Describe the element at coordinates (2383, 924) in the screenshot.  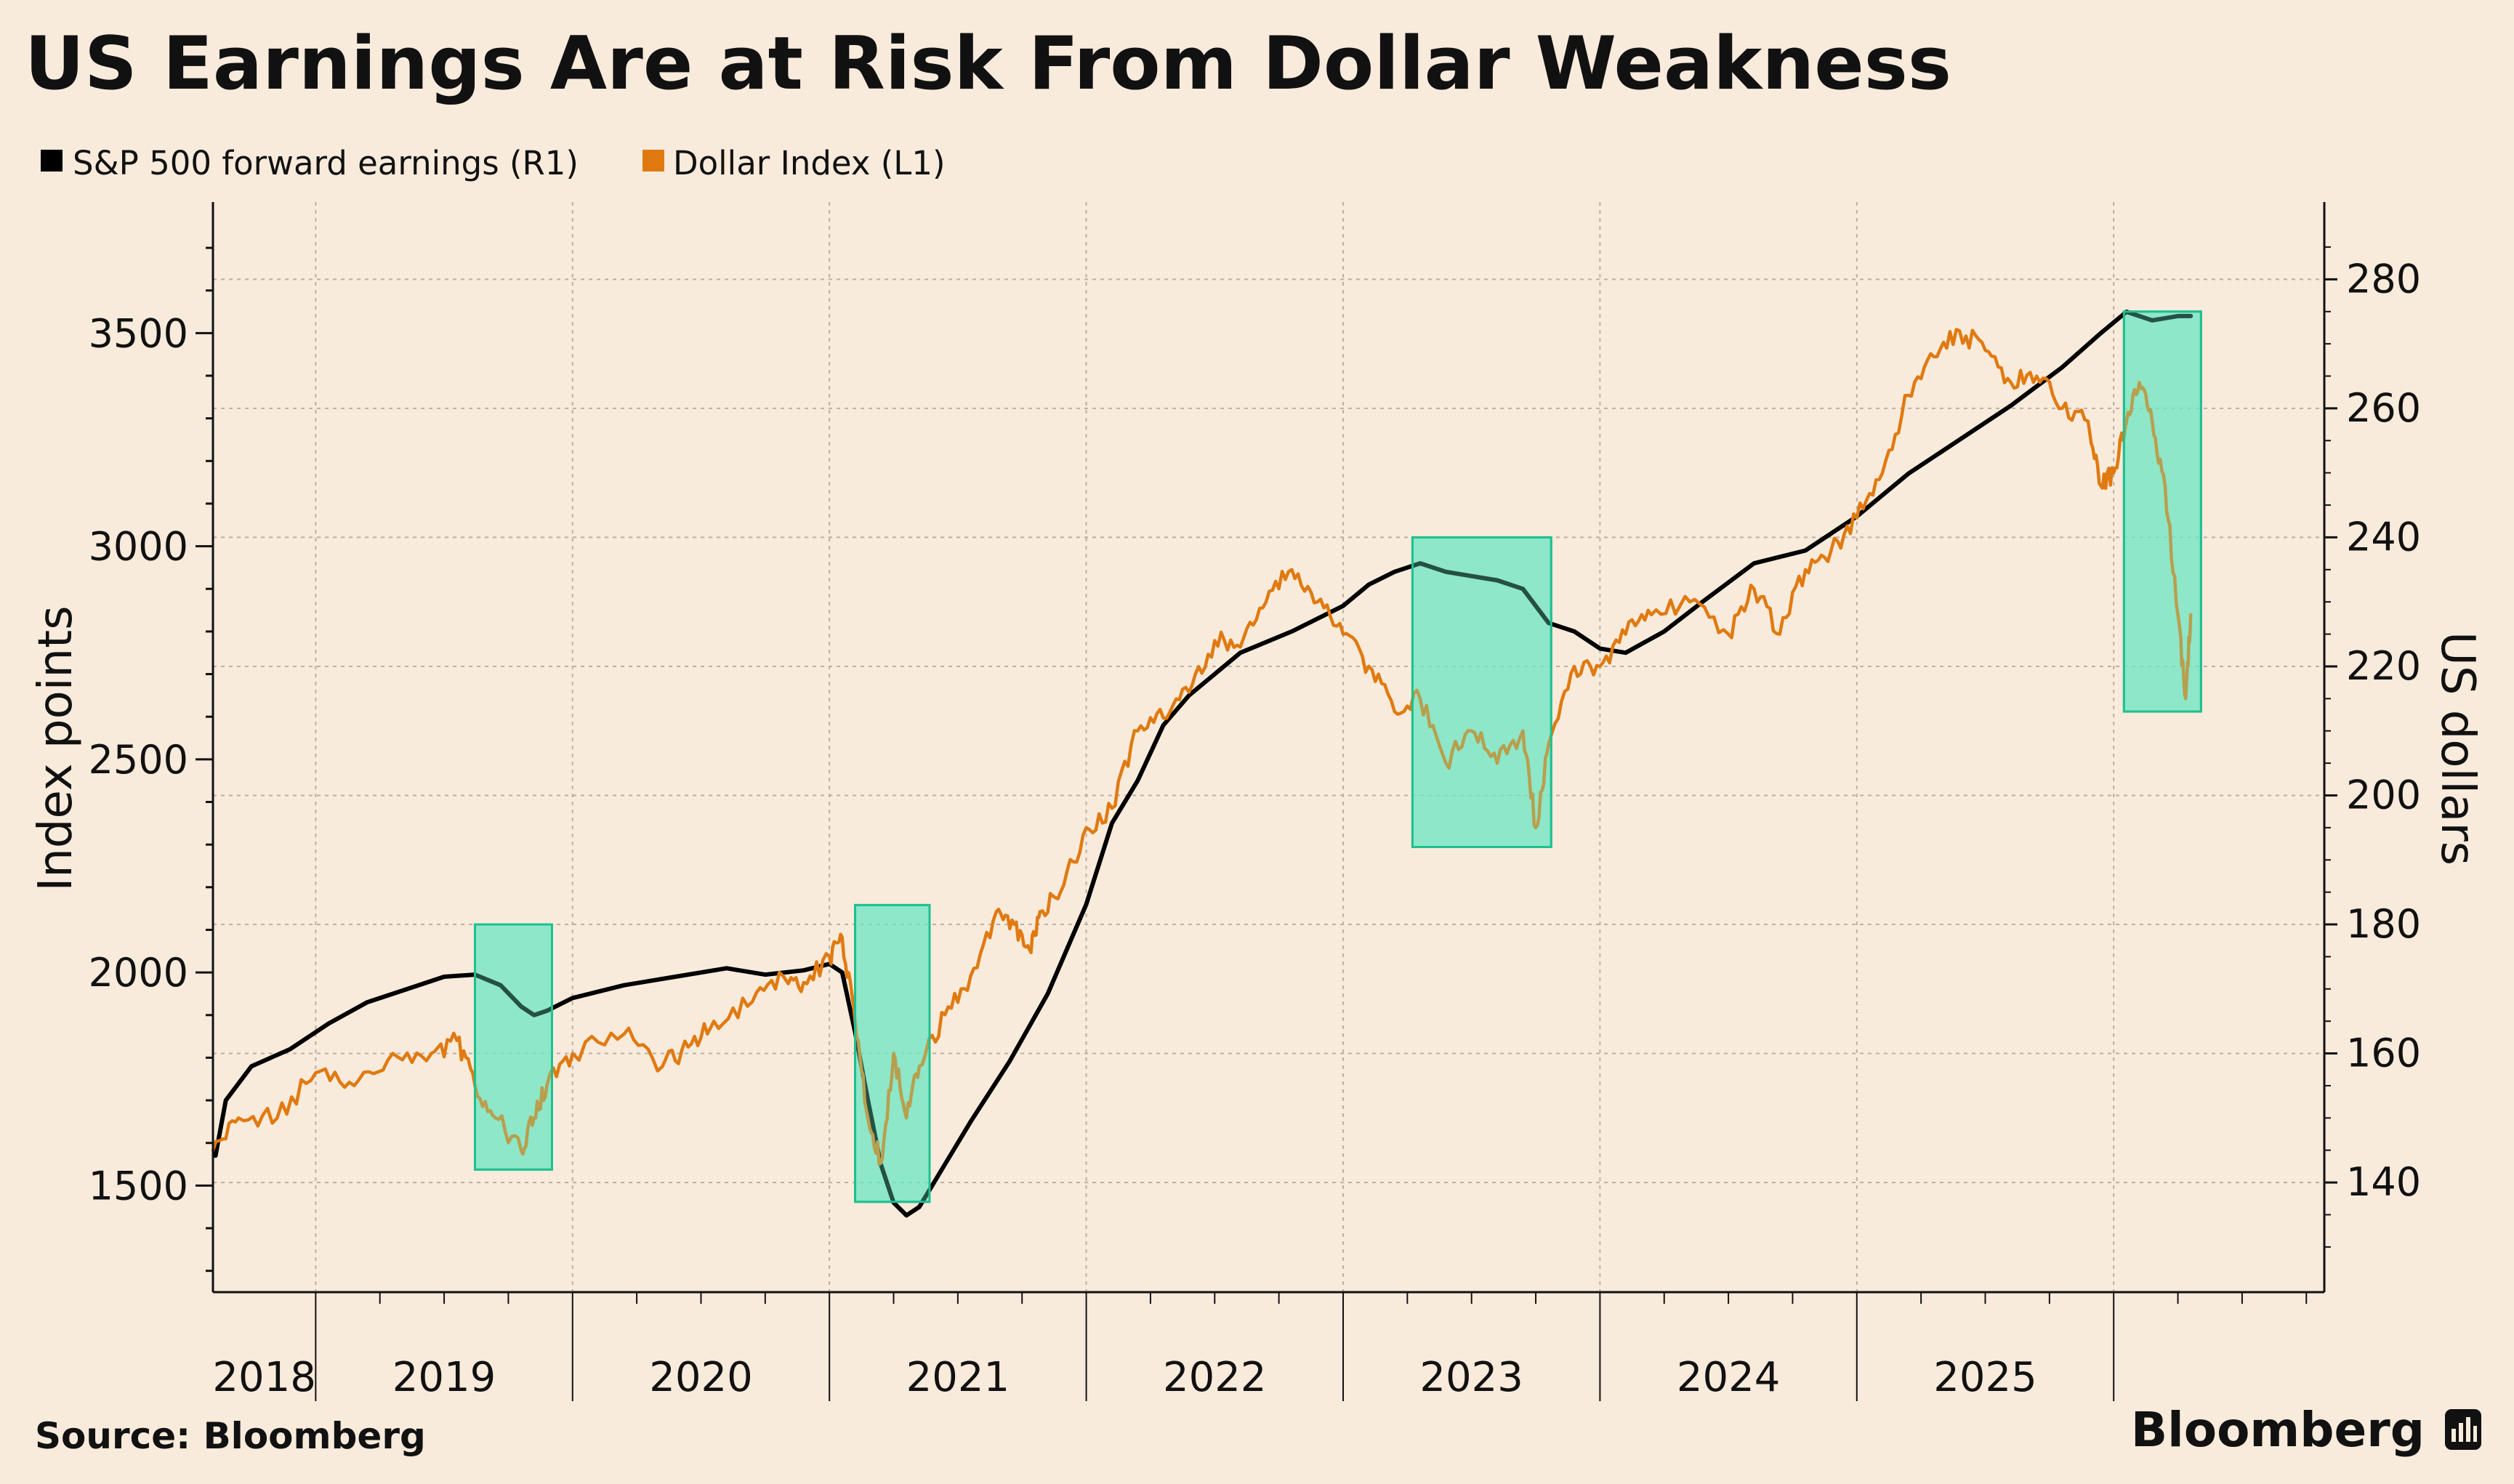
I see `right-tick-label: 180` at that location.